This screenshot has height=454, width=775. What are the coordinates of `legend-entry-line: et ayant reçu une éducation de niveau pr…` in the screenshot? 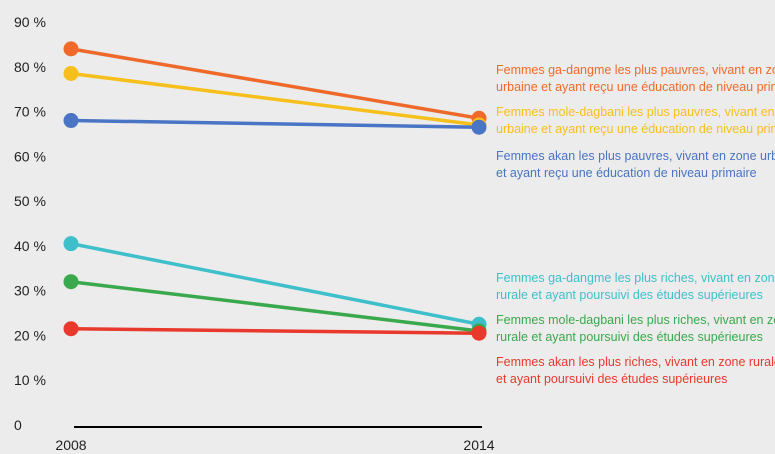 It's located at (626, 173).